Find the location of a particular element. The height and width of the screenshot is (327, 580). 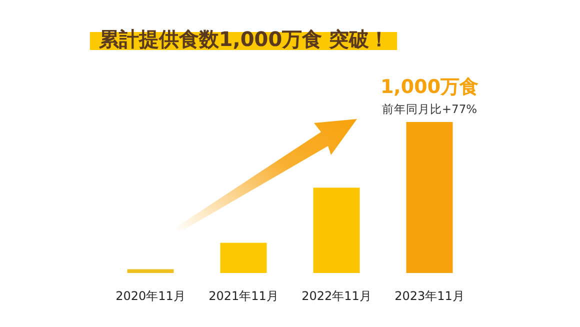

annotation: 前年同月比+77% is located at coordinates (430, 109).